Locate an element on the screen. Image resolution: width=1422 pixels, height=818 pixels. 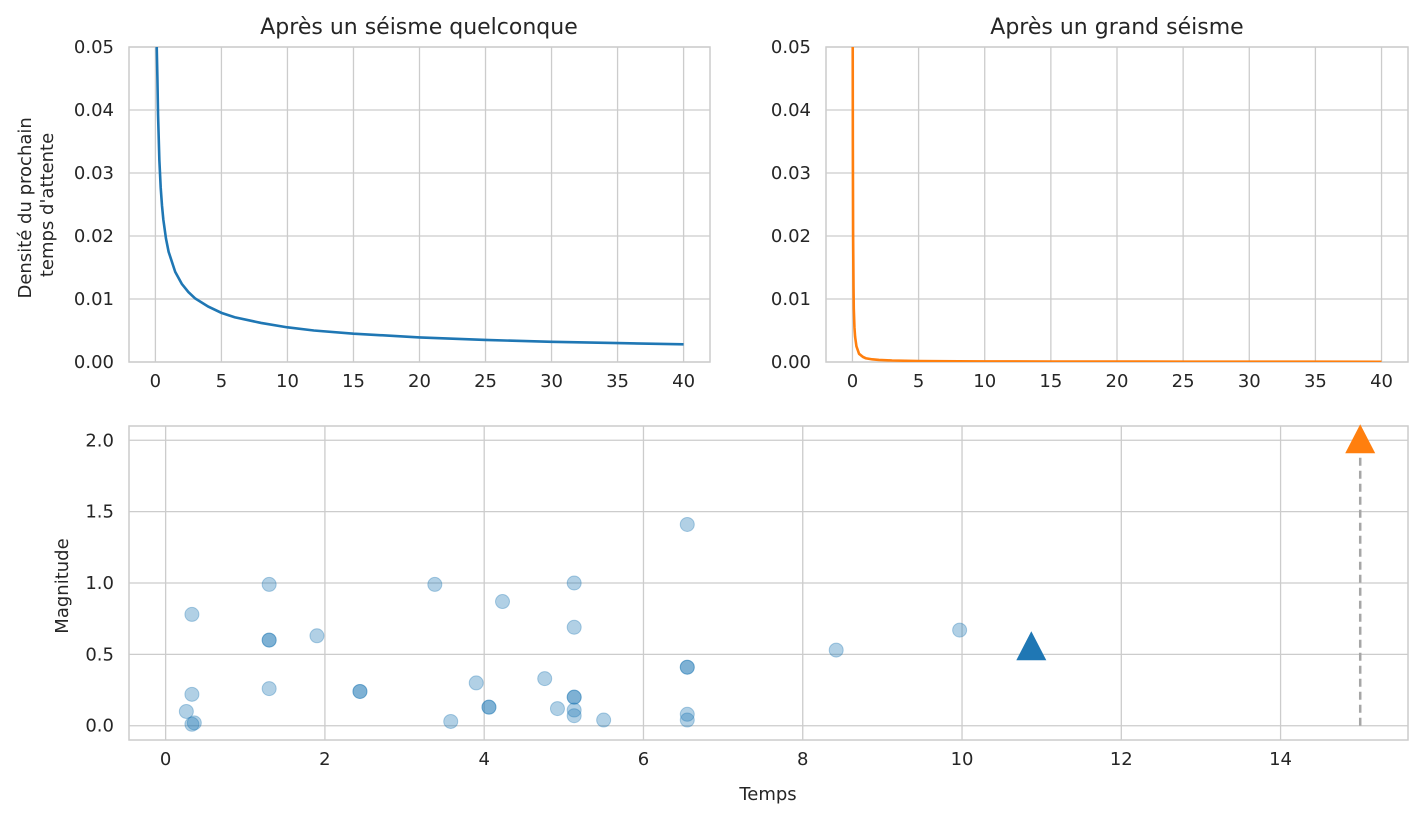
chart-3-xlabel: Temps is located at coordinates (767, 794).